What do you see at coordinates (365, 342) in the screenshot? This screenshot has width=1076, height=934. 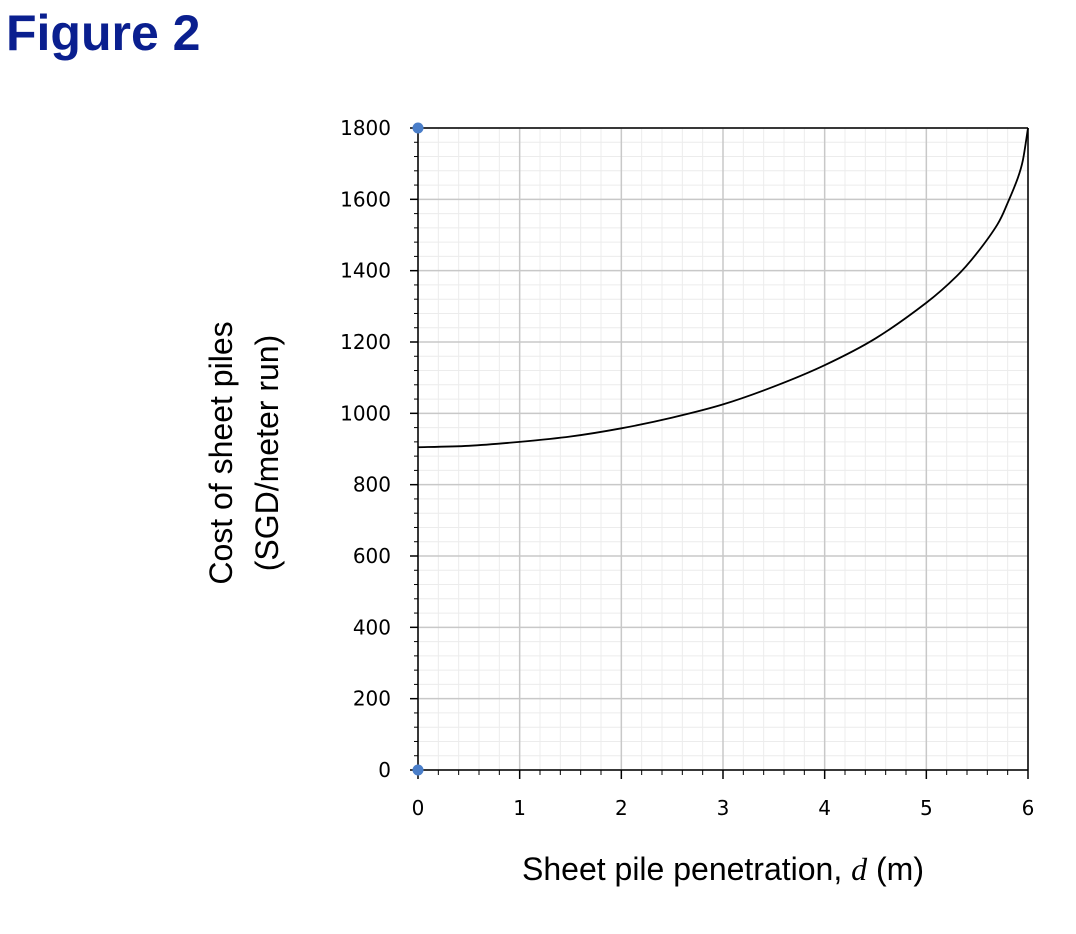 I see `y-tick-label: 1200` at bounding box center [365, 342].